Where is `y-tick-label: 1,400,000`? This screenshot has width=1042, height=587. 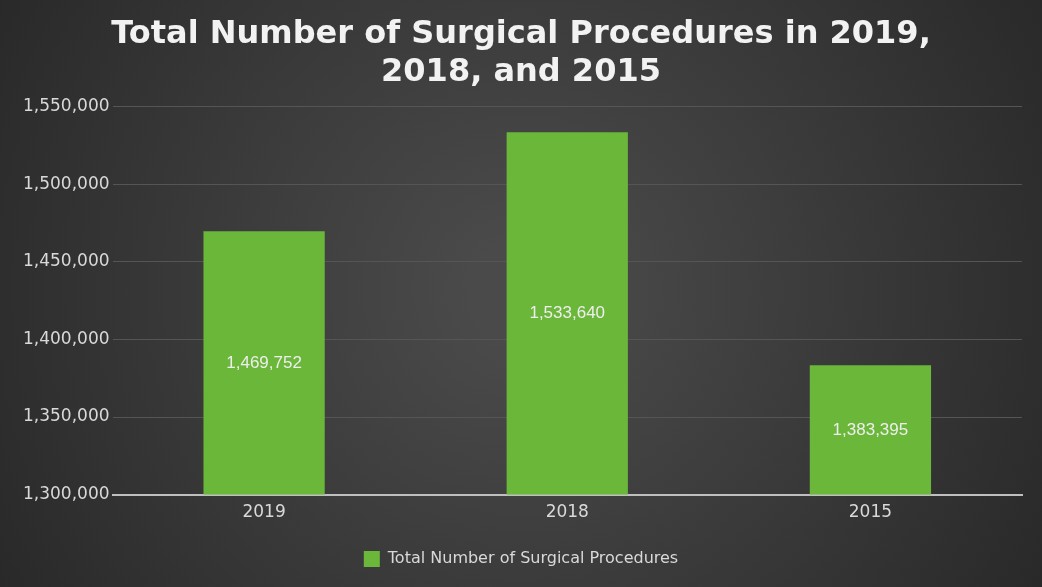 y-tick-label: 1,400,000 is located at coordinates (66, 337).